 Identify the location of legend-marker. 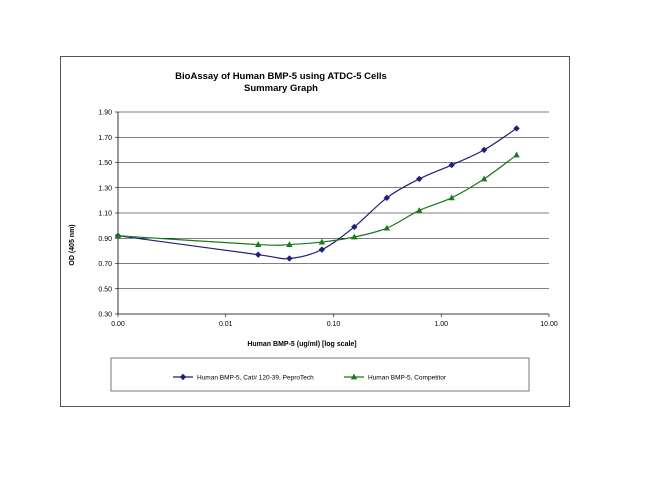
(354, 376).